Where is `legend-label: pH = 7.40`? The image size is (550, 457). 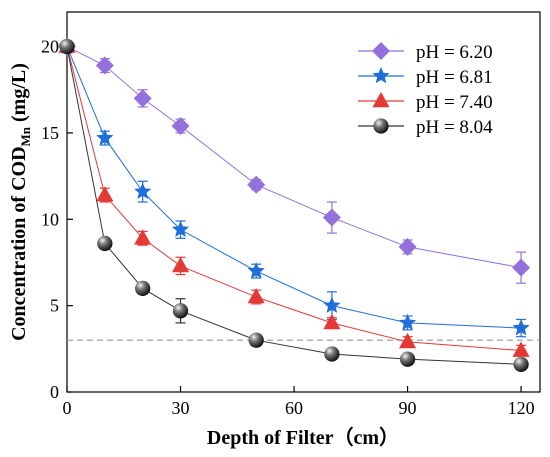
legend-label: pH = 7.40 is located at coordinates (454, 102).